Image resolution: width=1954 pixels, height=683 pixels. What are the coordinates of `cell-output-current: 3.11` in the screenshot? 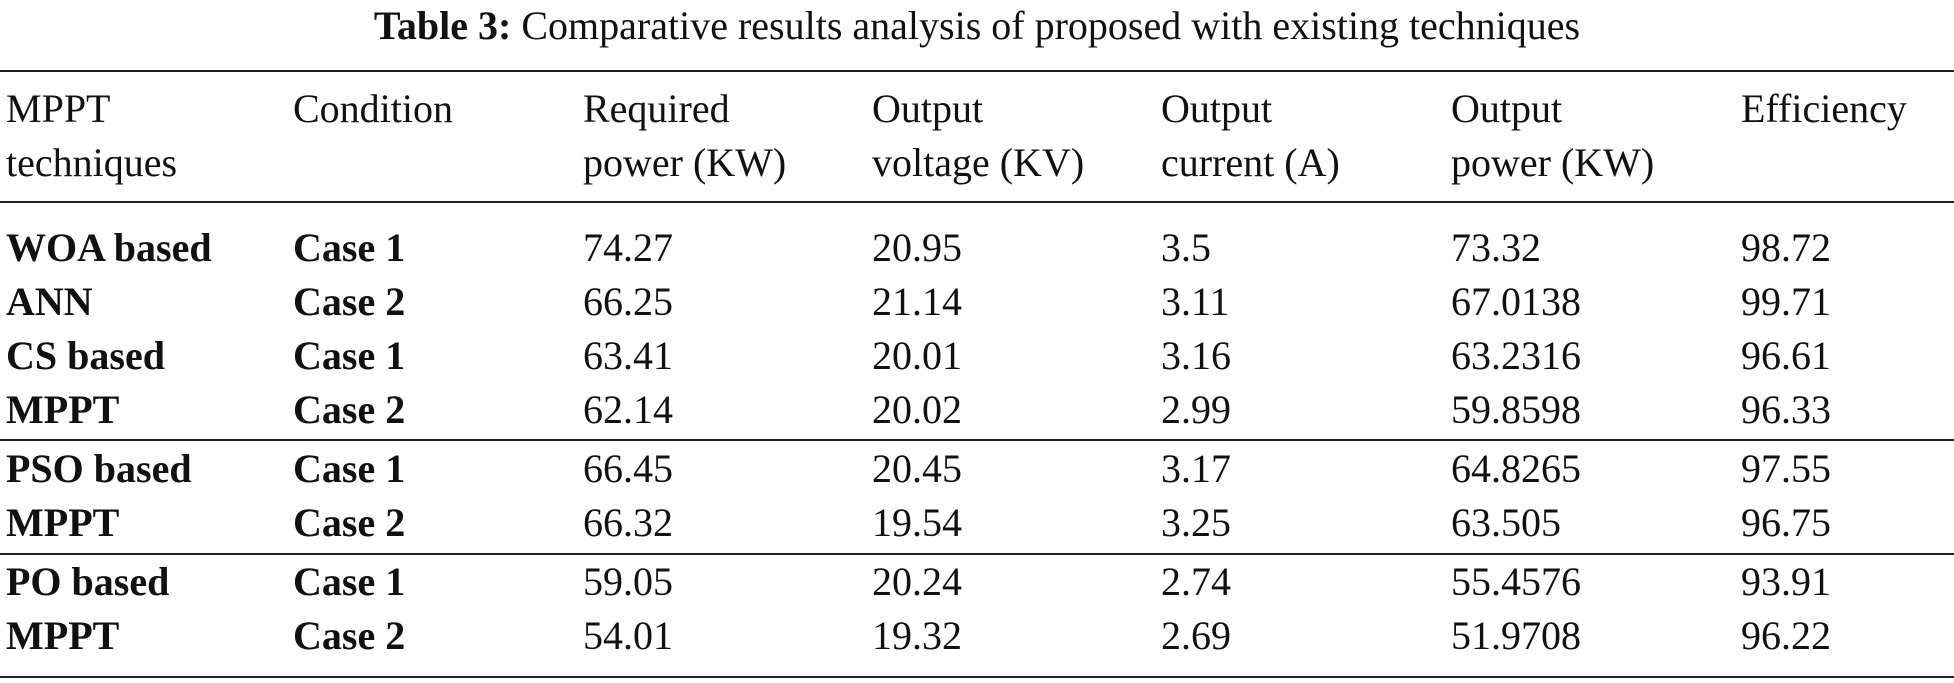 It's located at (1195, 301).